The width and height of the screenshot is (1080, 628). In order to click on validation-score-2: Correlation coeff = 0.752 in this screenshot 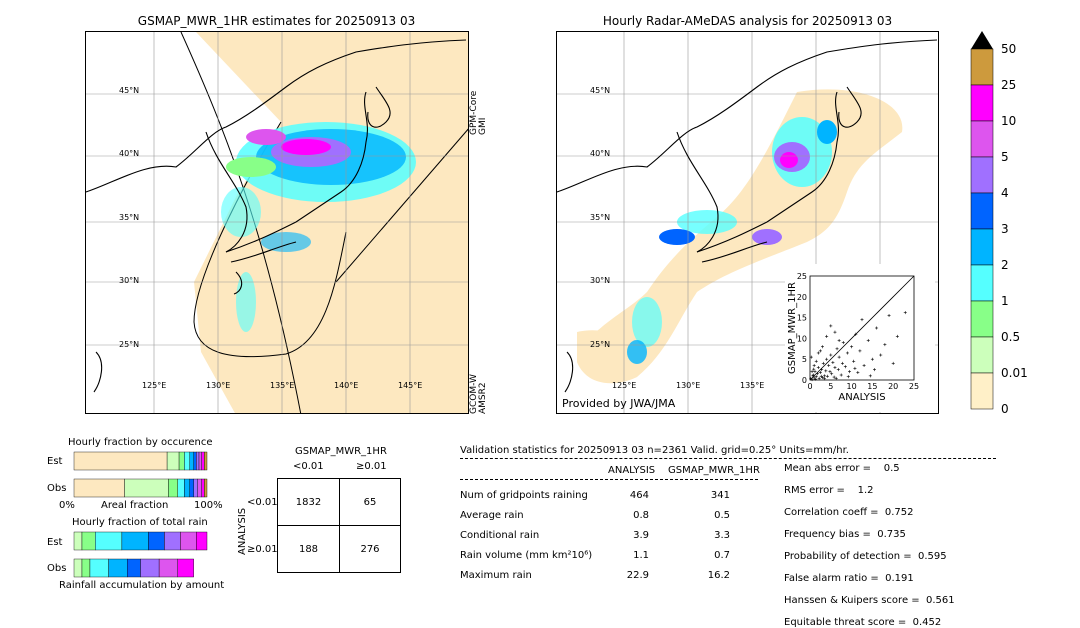, I will do `click(849, 512)`.